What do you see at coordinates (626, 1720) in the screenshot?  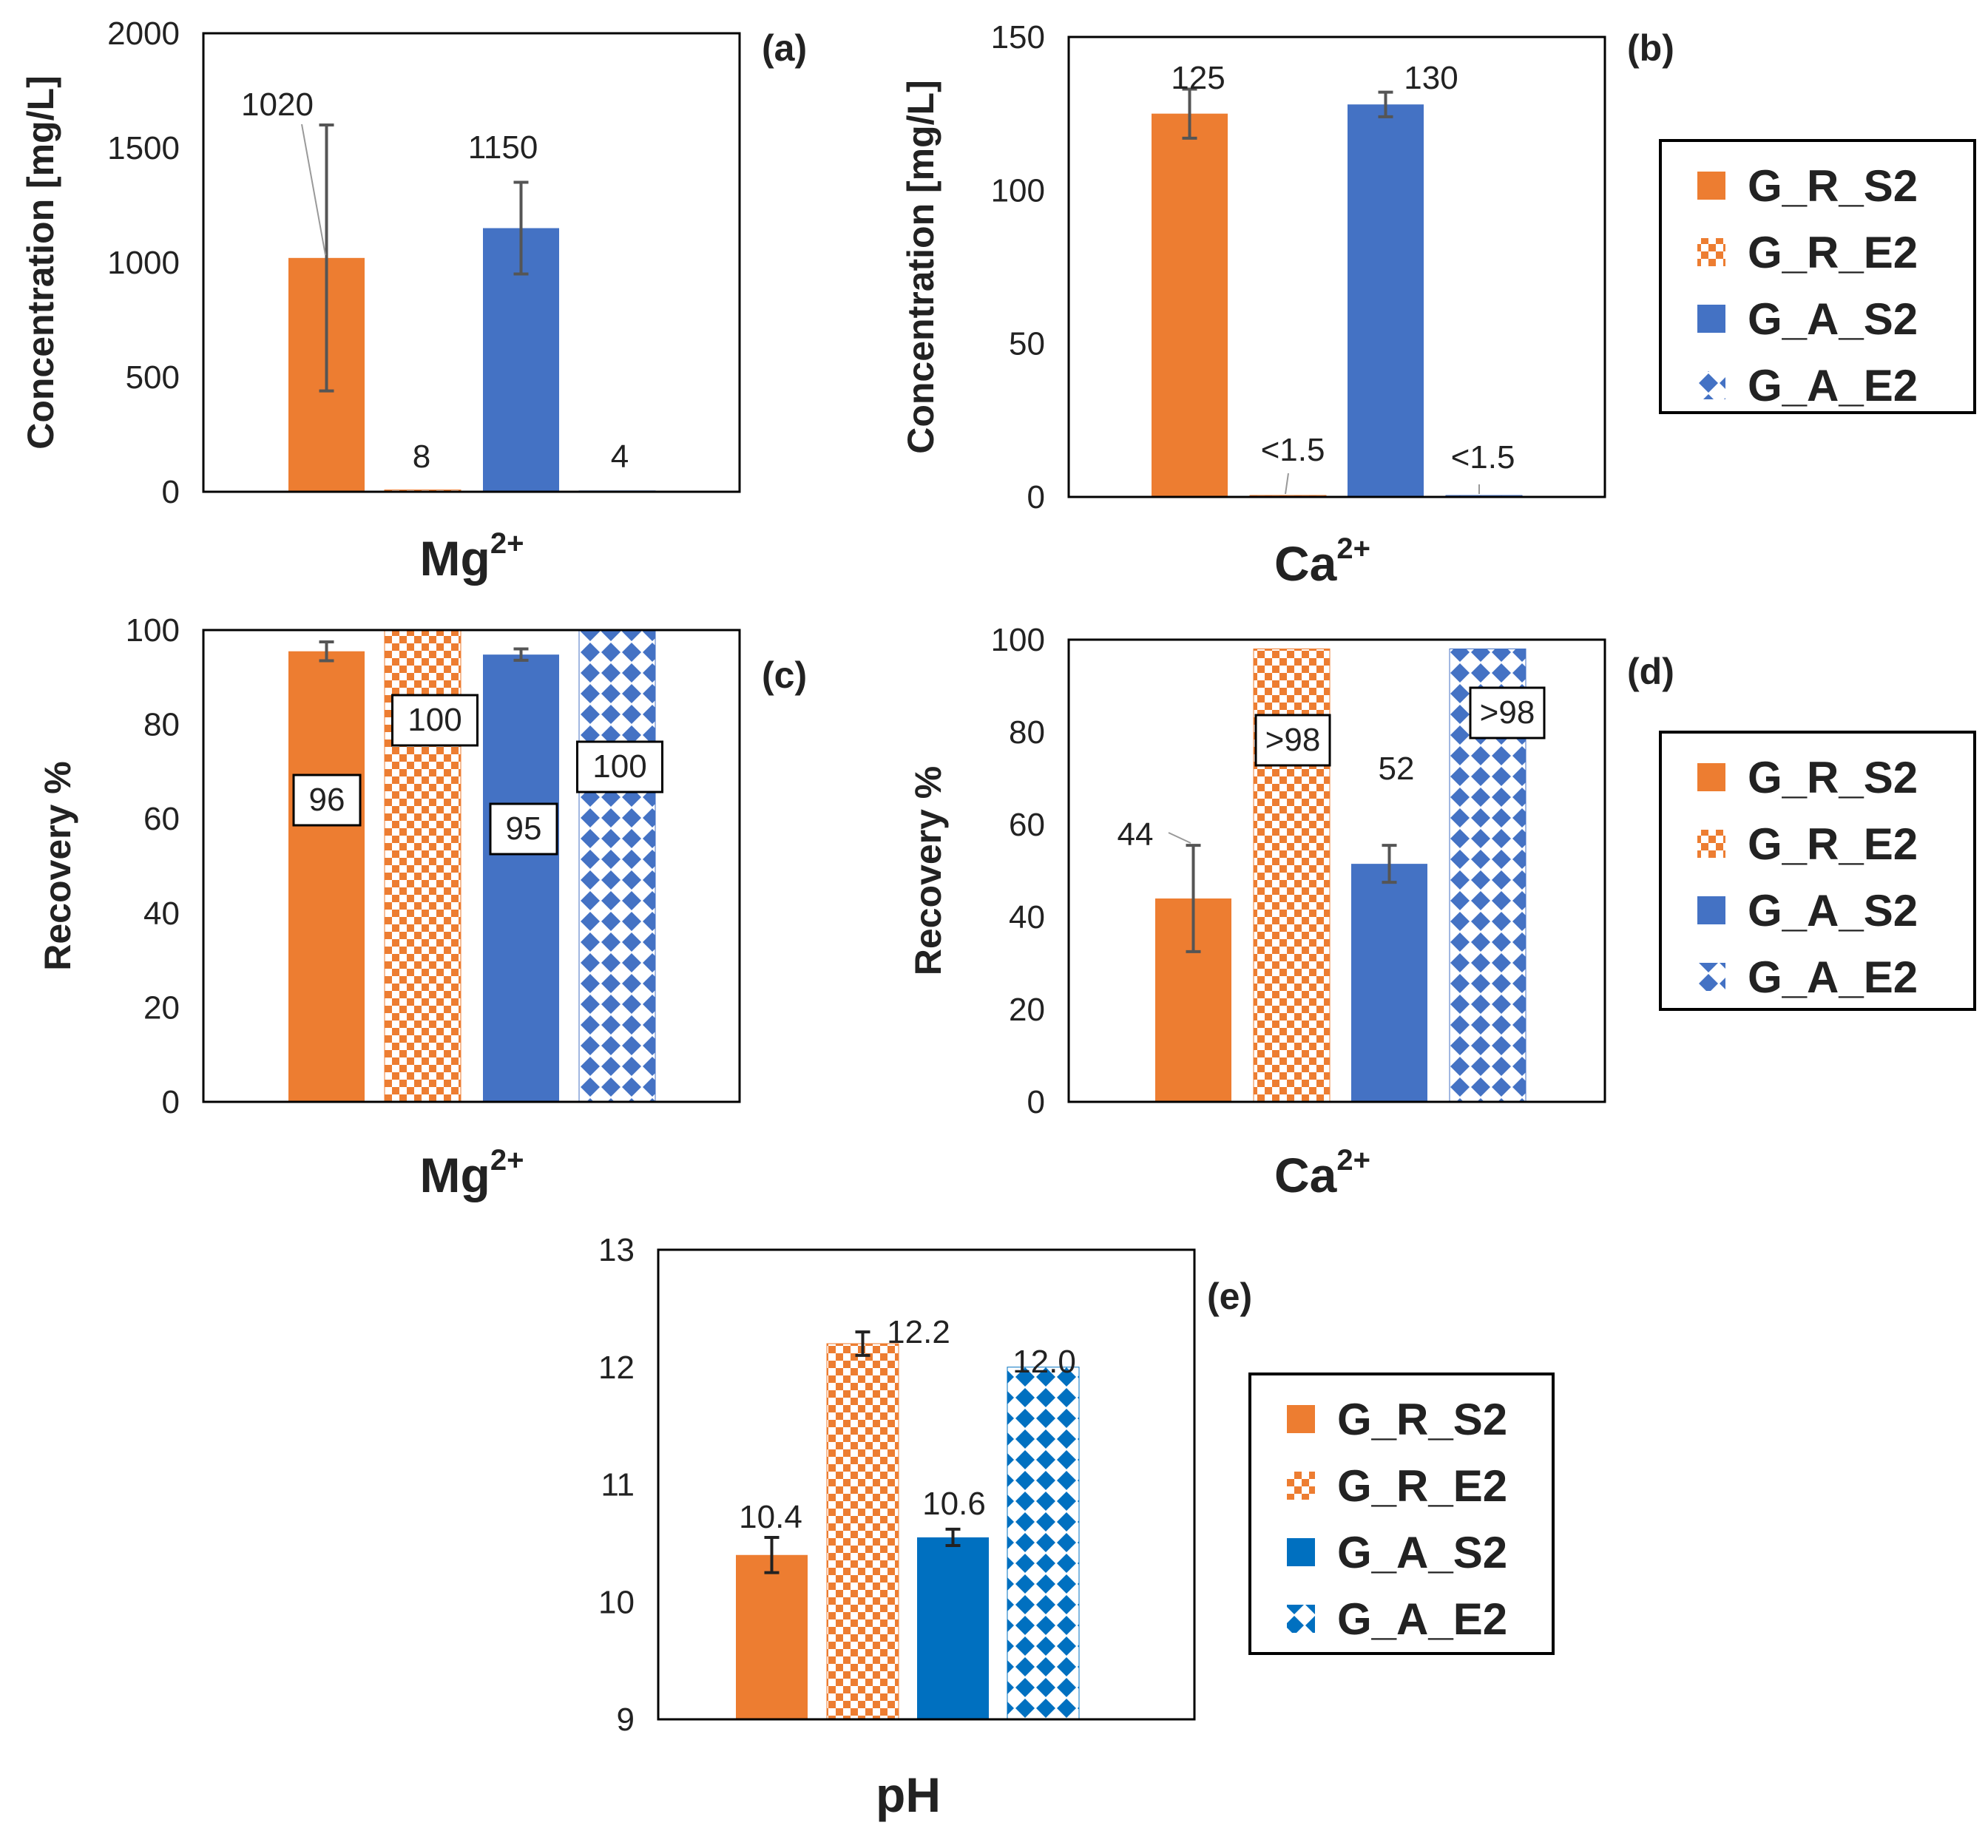 I see `y-tick-label: 9` at bounding box center [626, 1720].